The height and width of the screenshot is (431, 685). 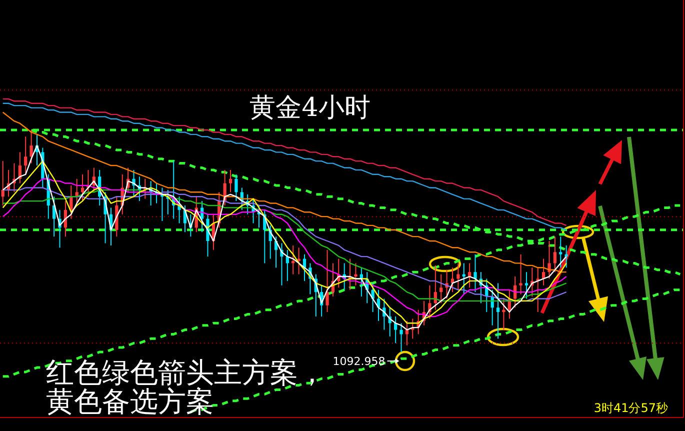 I want to click on title: 黄金4小时, so click(x=310, y=108).